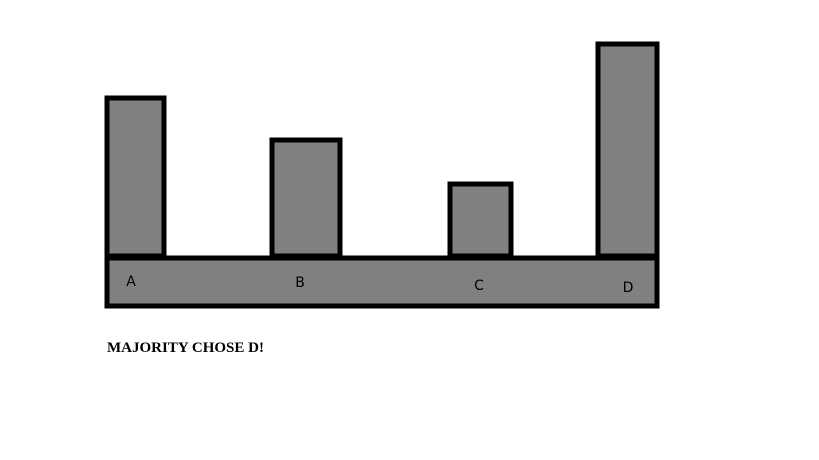 This screenshot has height=460, width=819. Describe the element at coordinates (135, 177) in the screenshot. I see `bar-a` at that location.